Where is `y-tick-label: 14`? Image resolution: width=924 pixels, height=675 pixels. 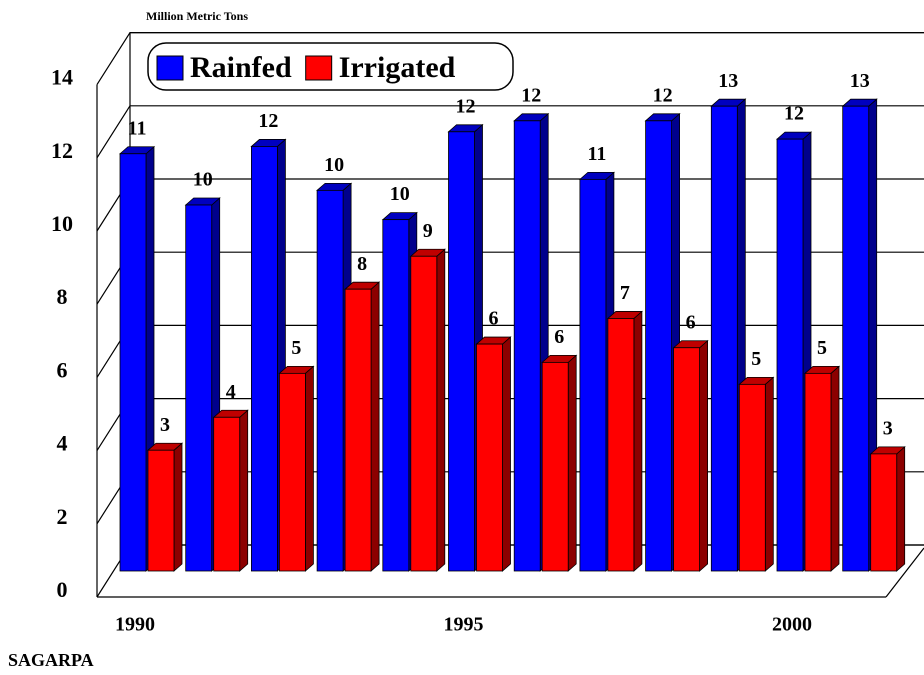
y-tick-label: 14 is located at coordinates (62, 77).